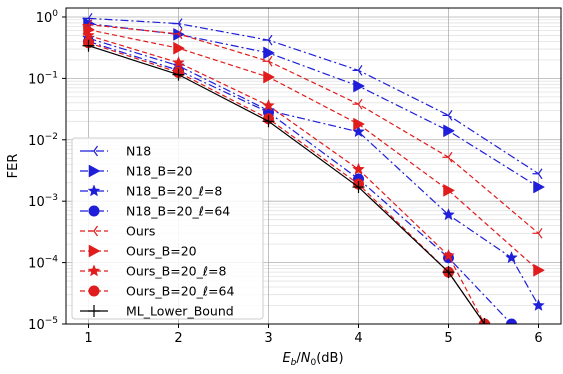  What do you see at coordinates (159, 171) in the screenshot?
I see `legend-label: N18_B=20` at bounding box center [159, 171].